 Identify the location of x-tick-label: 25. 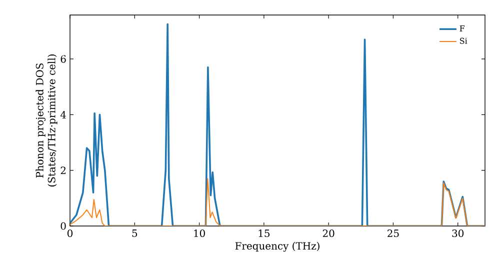
(393, 234).